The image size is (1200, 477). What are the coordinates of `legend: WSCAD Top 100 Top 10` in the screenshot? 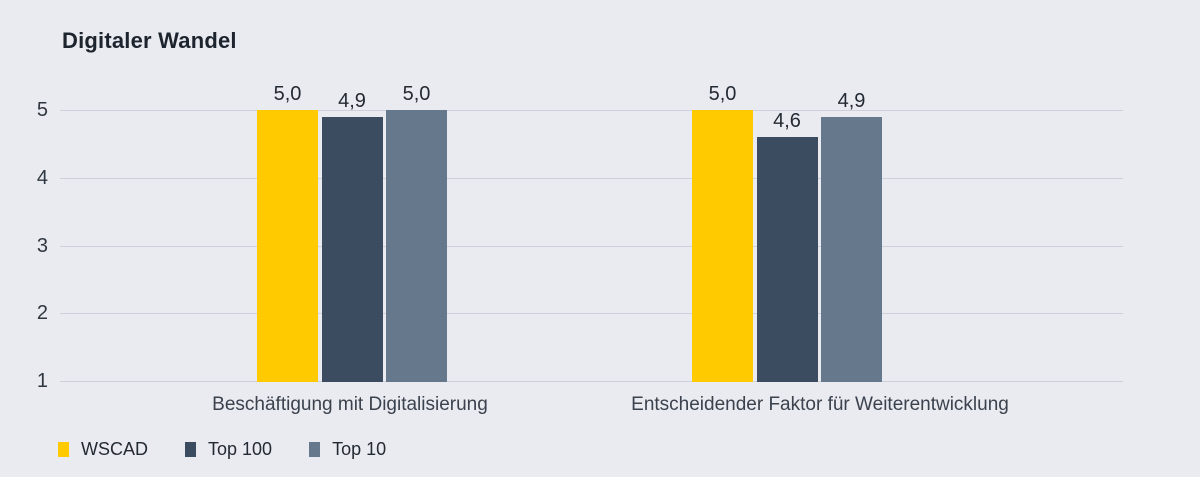 It's located at (240, 449).